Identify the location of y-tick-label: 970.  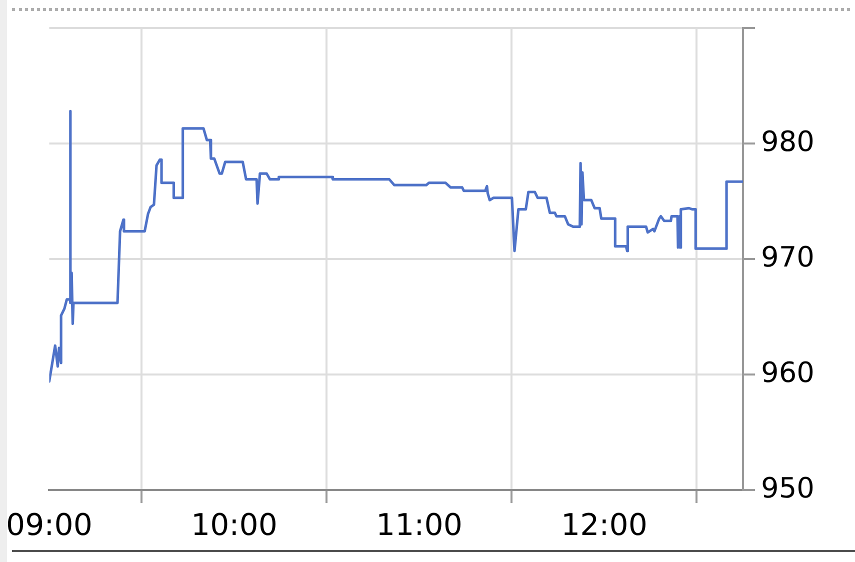
(787, 257).